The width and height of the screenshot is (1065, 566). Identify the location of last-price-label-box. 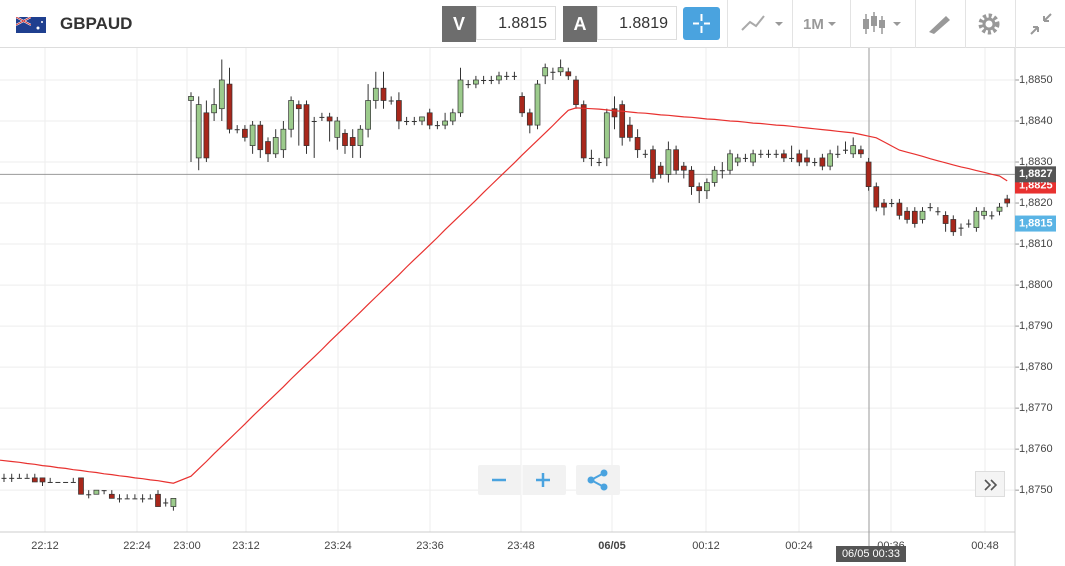
(1035, 223).